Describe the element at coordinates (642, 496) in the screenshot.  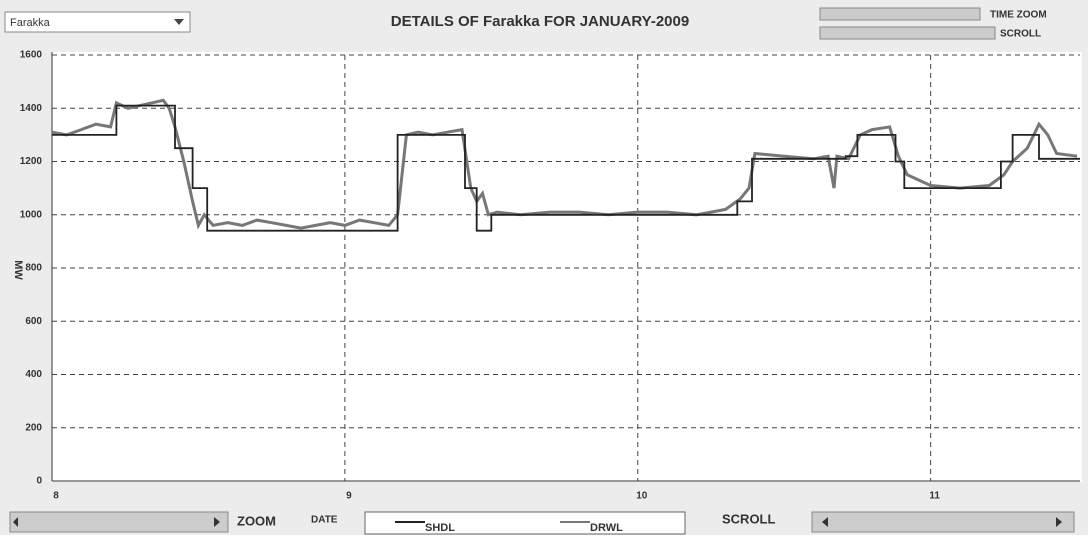
I see `x-tick-label: 10` at that location.